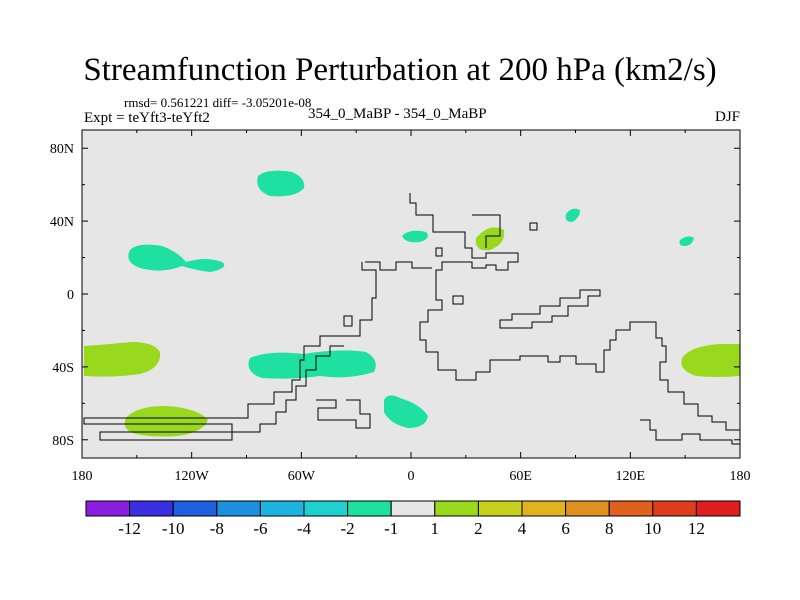 The width and height of the screenshot is (800, 600). What do you see at coordinates (406, 411) in the screenshot?
I see `region-south-atlantic-negative` at bounding box center [406, 411].